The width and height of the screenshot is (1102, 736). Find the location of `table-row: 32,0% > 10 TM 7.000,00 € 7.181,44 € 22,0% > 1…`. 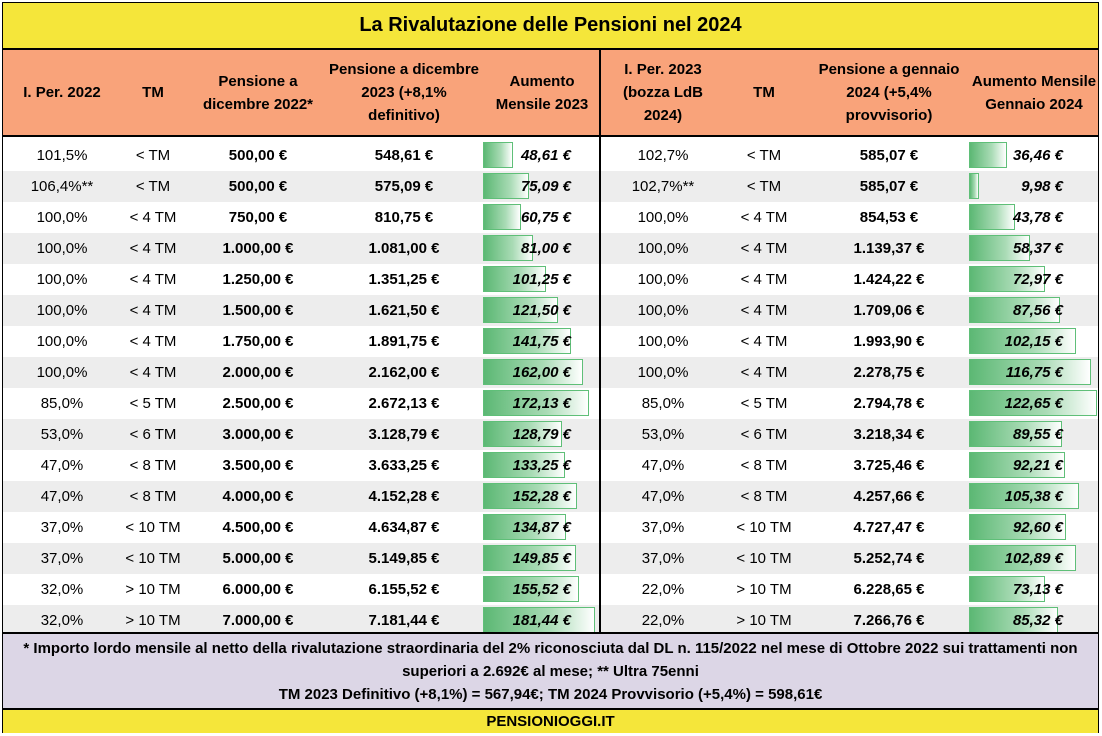

table-row: 32,0% > 10 TM 7.000,00 € 7.181,44 € 22,0% > 1… is located at coordinates (550, 620).